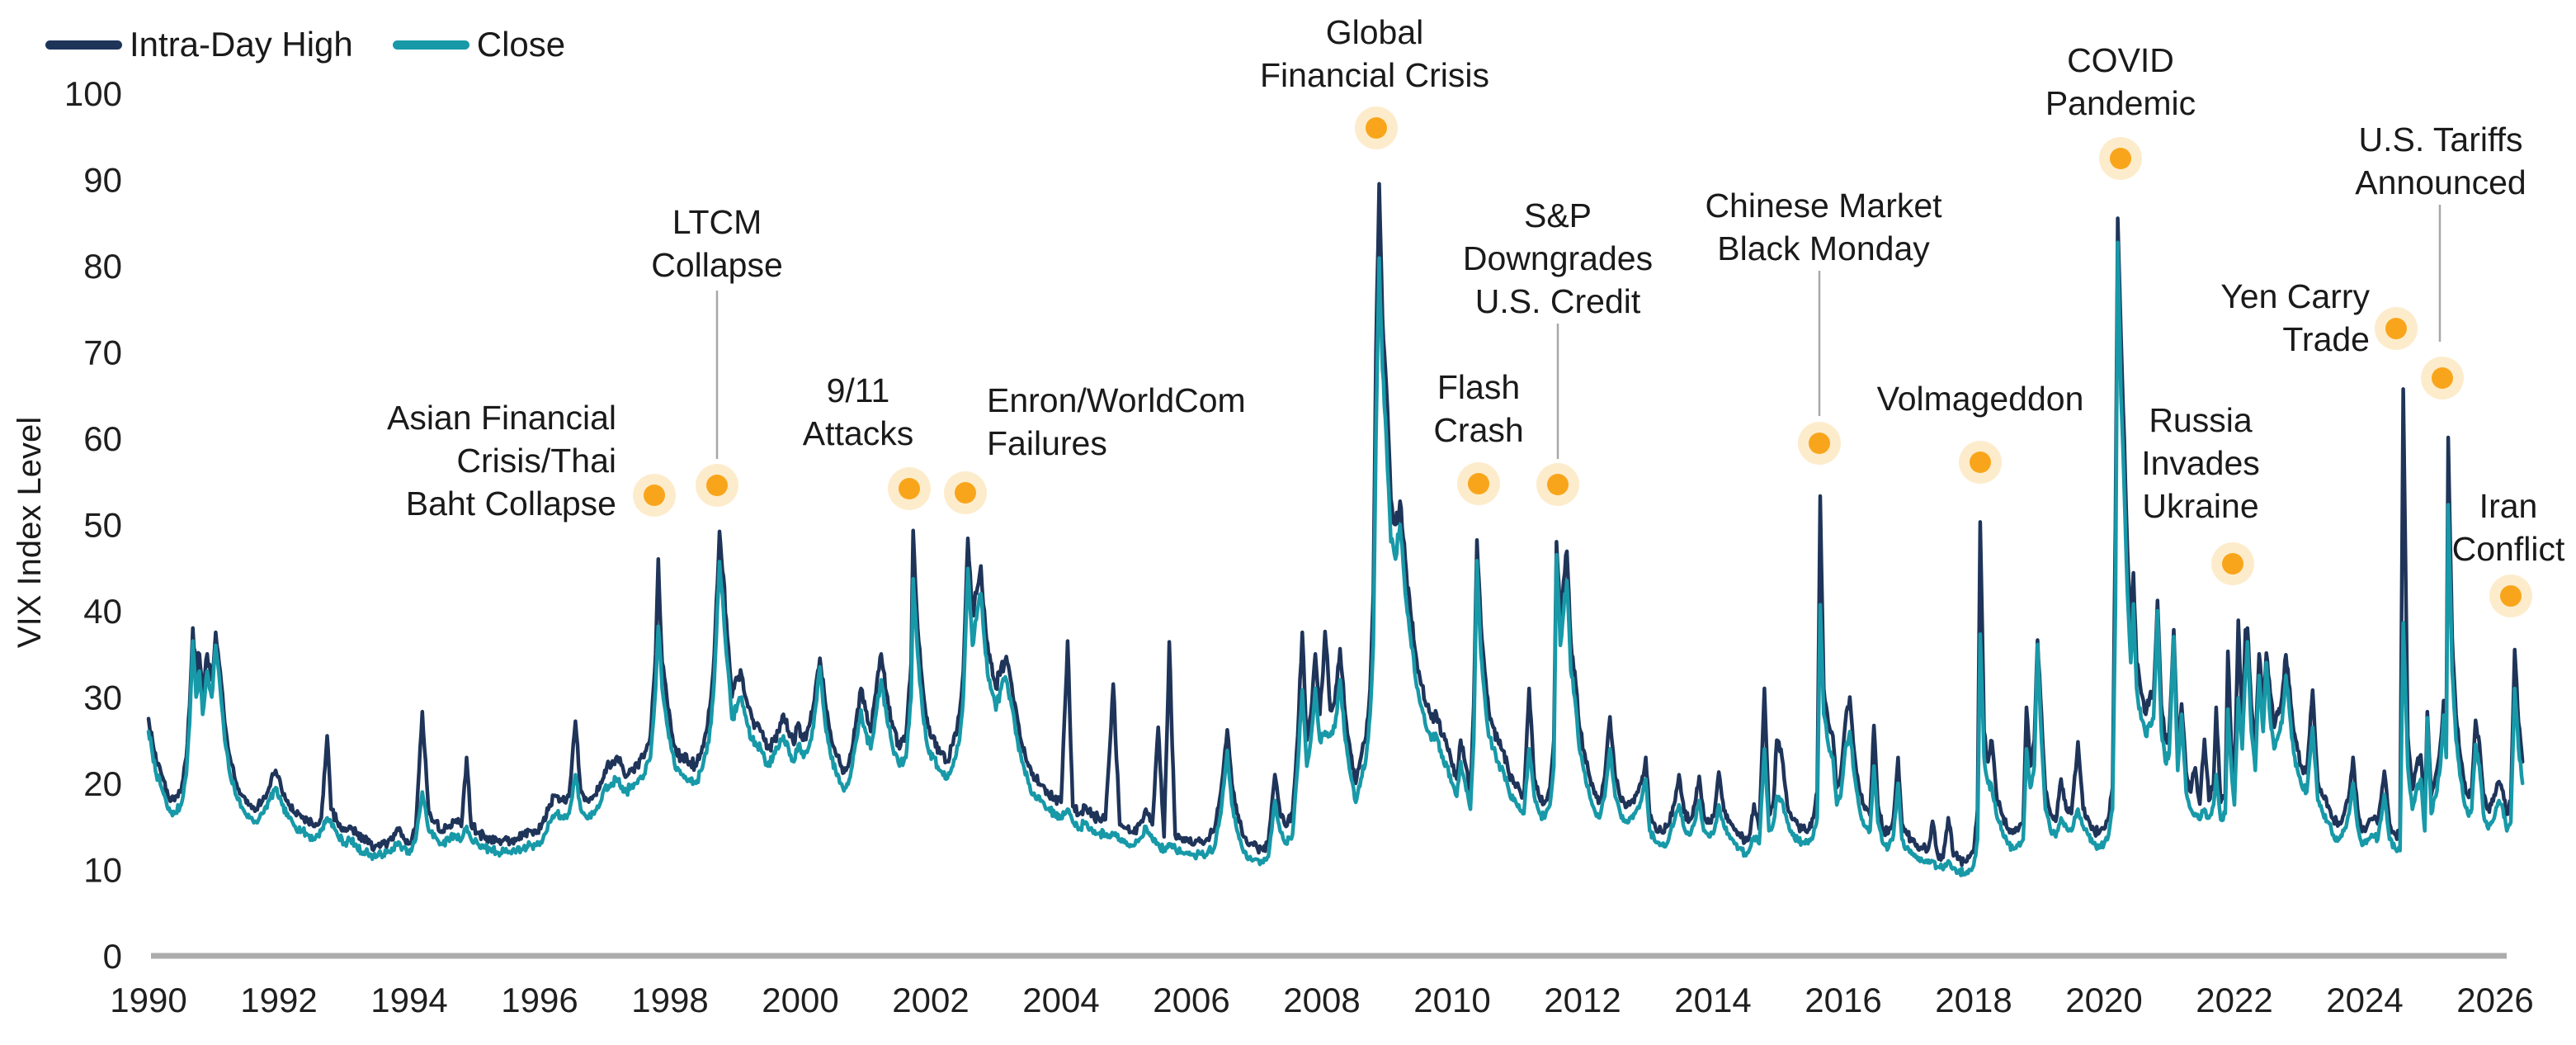  Describe the element at coordinates (2494, 1000) in the screenshot. I see `x-axis-tick-label: 2026` at that location.